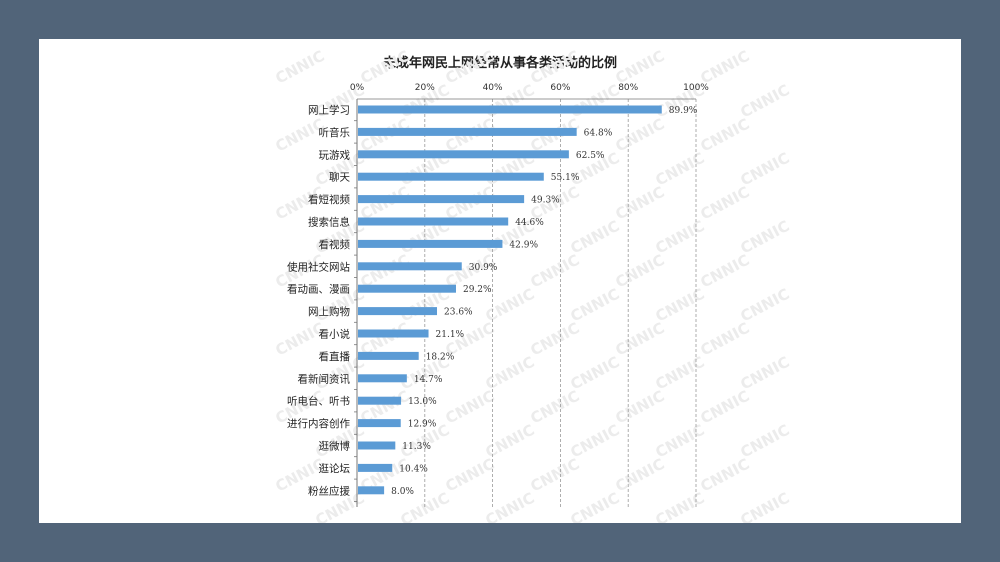 The image size is (1000, 562). I want to click on value-label: 44.6%, so click(529, 223).